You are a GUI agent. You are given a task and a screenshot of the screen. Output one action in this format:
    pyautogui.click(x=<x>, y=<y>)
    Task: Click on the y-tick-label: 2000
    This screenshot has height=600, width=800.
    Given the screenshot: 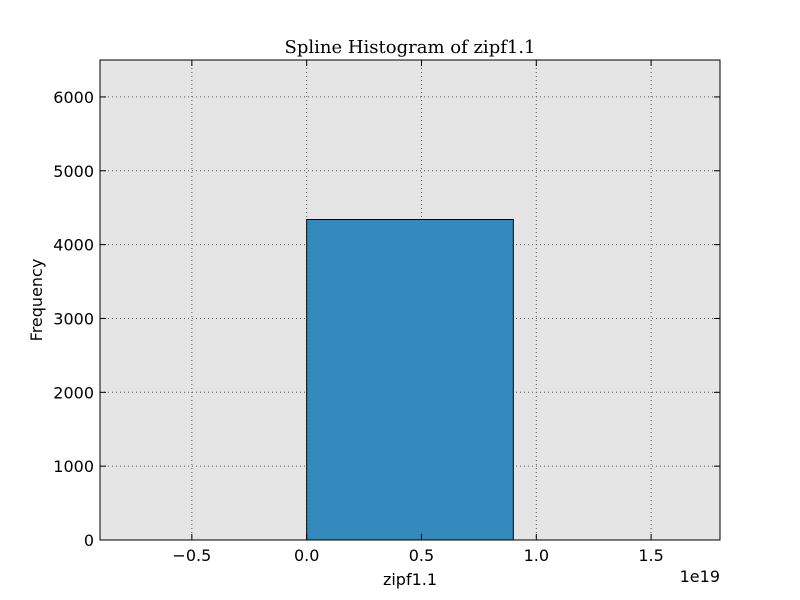 What is the action you would take?
    pyautogui.click(x=73, y=392)
    